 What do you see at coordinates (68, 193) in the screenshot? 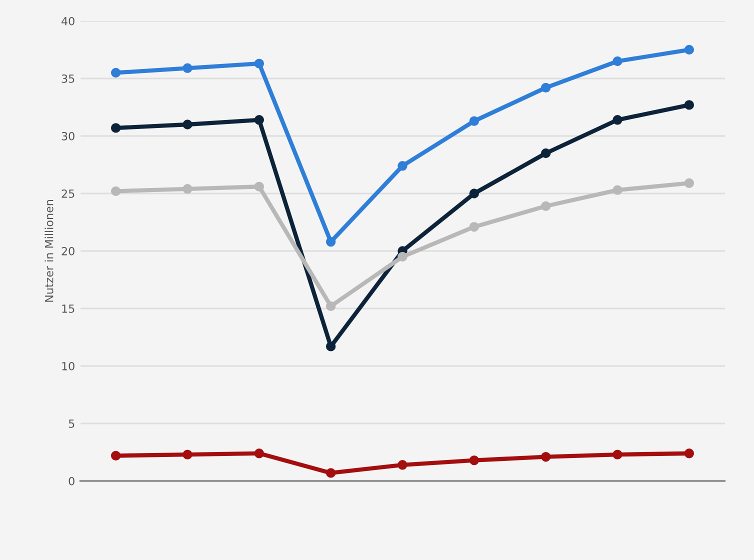
I see `y-tick-label: 25` at bounding box center [68, 193].